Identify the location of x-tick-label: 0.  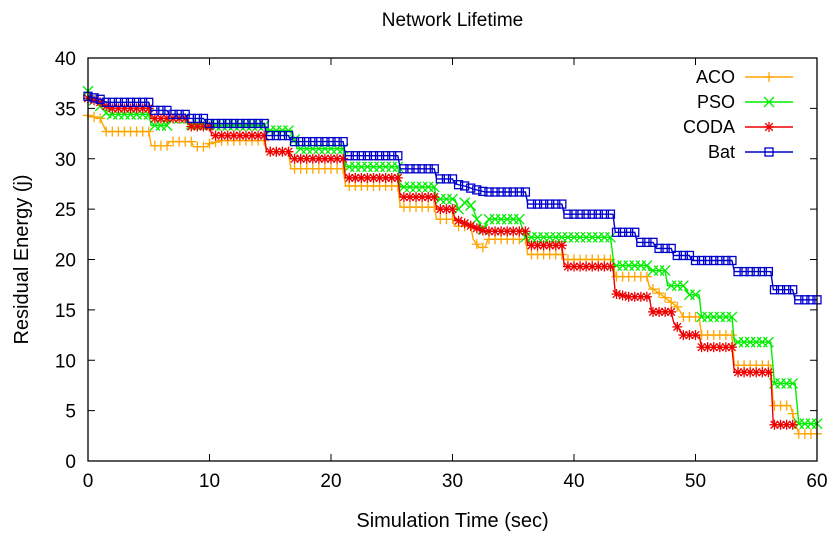
(88, 481).